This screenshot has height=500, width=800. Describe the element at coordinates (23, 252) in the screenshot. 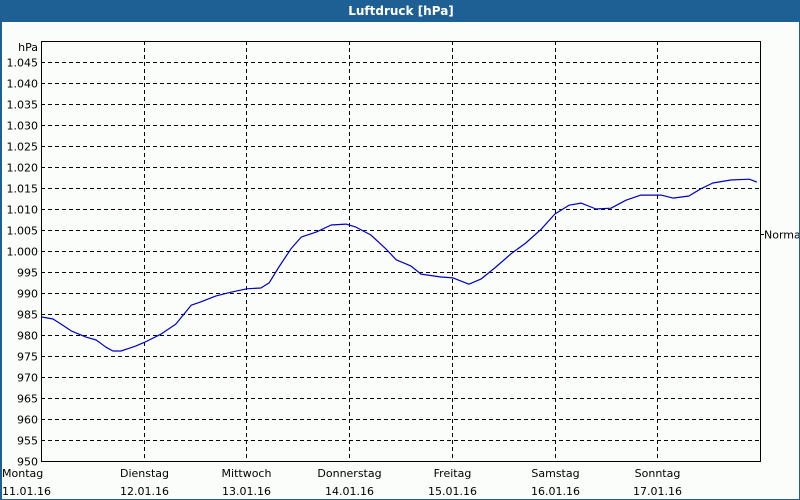

I see `y-tick-label: 1.000` at that location.